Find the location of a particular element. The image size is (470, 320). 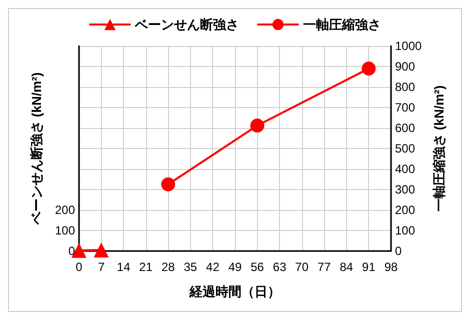

x-tick-label: 14 is located at coordinates (123, 267).